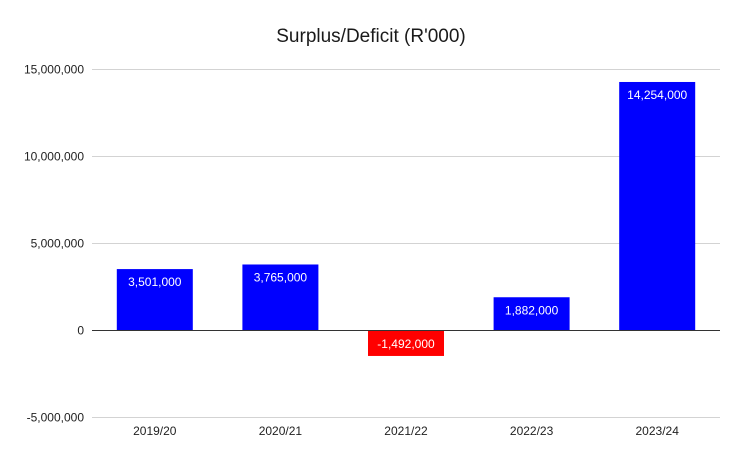 This screenshot has height=461, width=743. What do you see at coordinates (80, 331) in the screenshot?
I see `y-tick-label: 0` at bounding box center [80, 331].